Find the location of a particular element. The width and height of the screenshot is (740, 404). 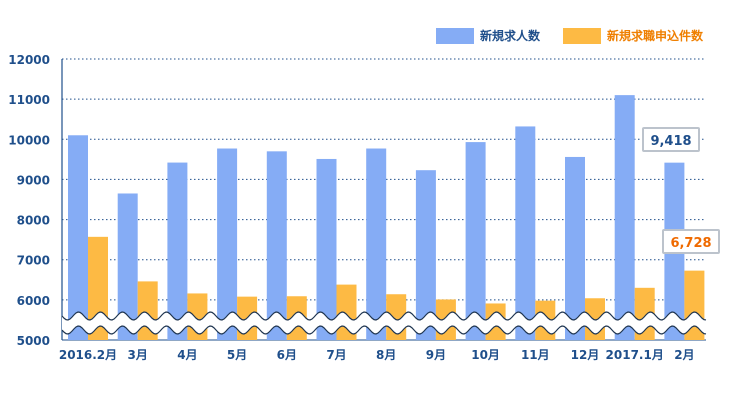

legend-item-new-job-openings: 新規求人数 is located at coordinates (488, 35).